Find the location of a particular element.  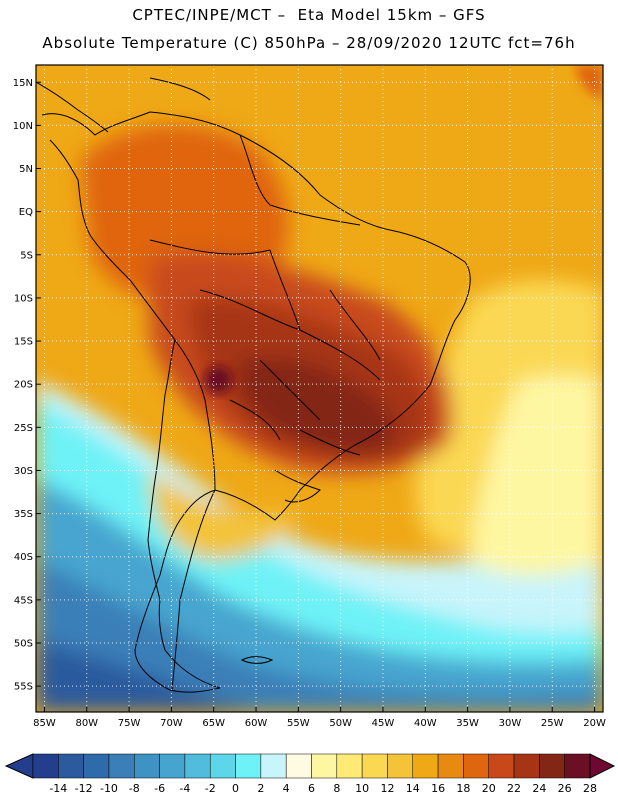

lon-tick-label: 30W is located at coordinates (510, 723).